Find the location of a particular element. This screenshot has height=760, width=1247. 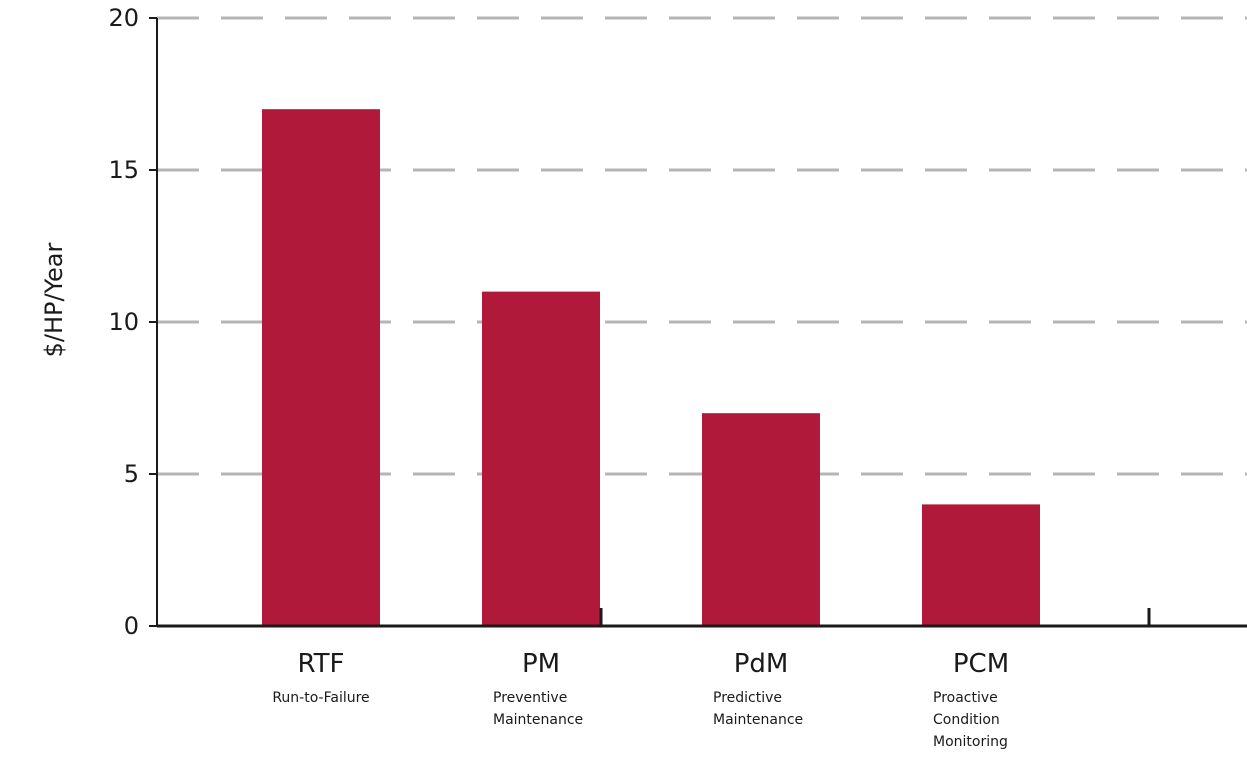

bar-rtf is located at coordinates (321, 367).